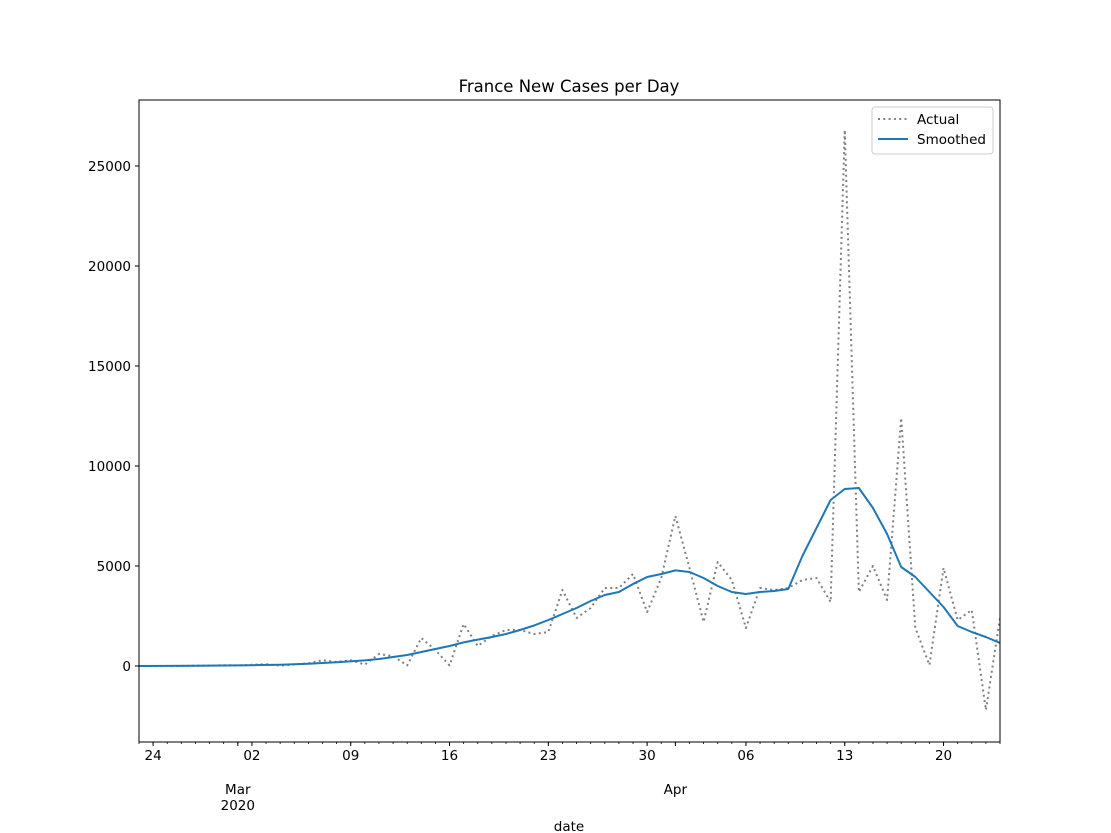  I want to click on chart-title: France New Cases per Day, so click(569, 86).